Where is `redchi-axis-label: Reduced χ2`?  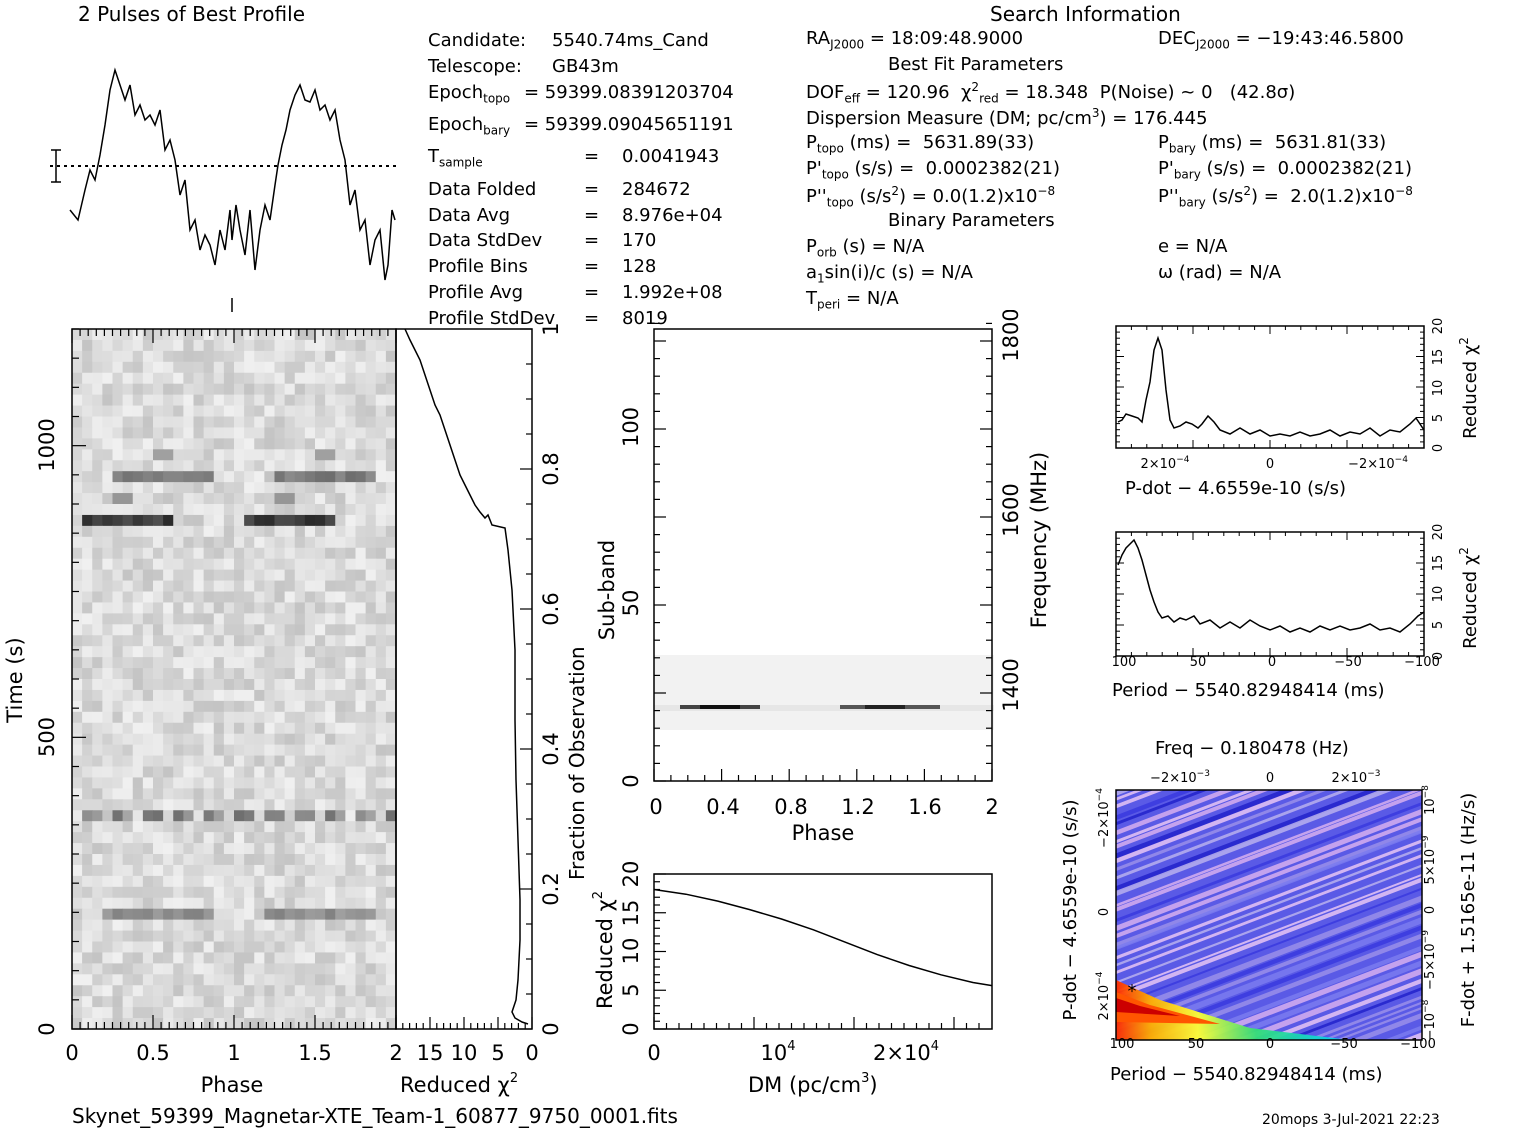 redchi-axis-label: Reduced χ2 is located at coordinates (459, 1084).